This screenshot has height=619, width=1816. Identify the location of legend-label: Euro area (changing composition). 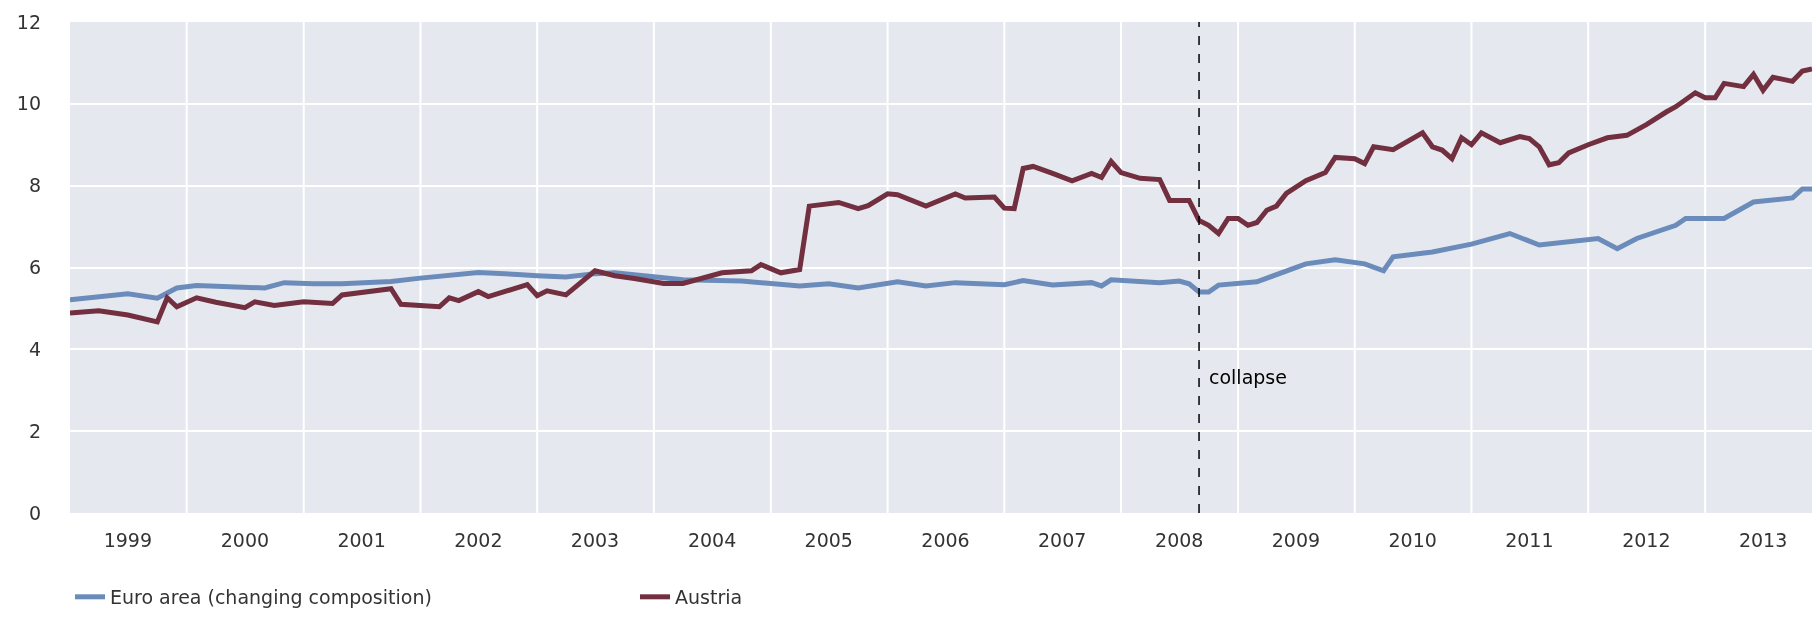
(271, 597).